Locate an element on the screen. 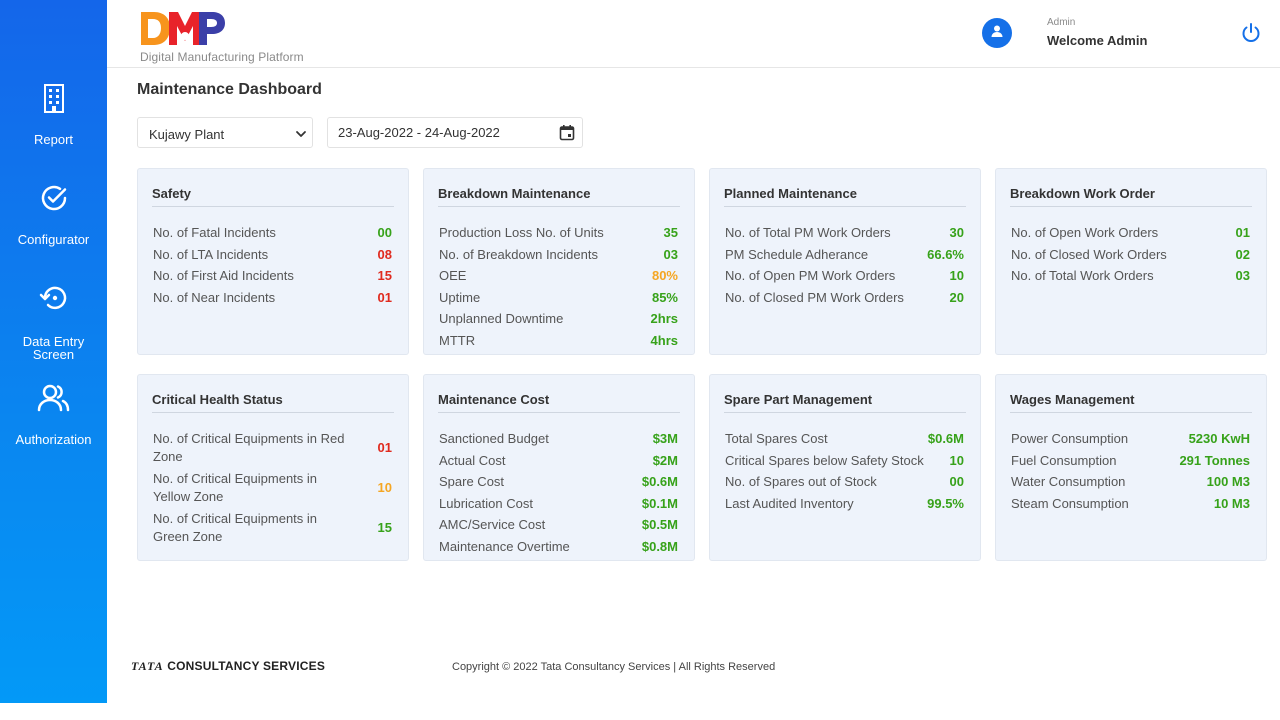  metric-label: MTTR is located at coordinates (457, 341).